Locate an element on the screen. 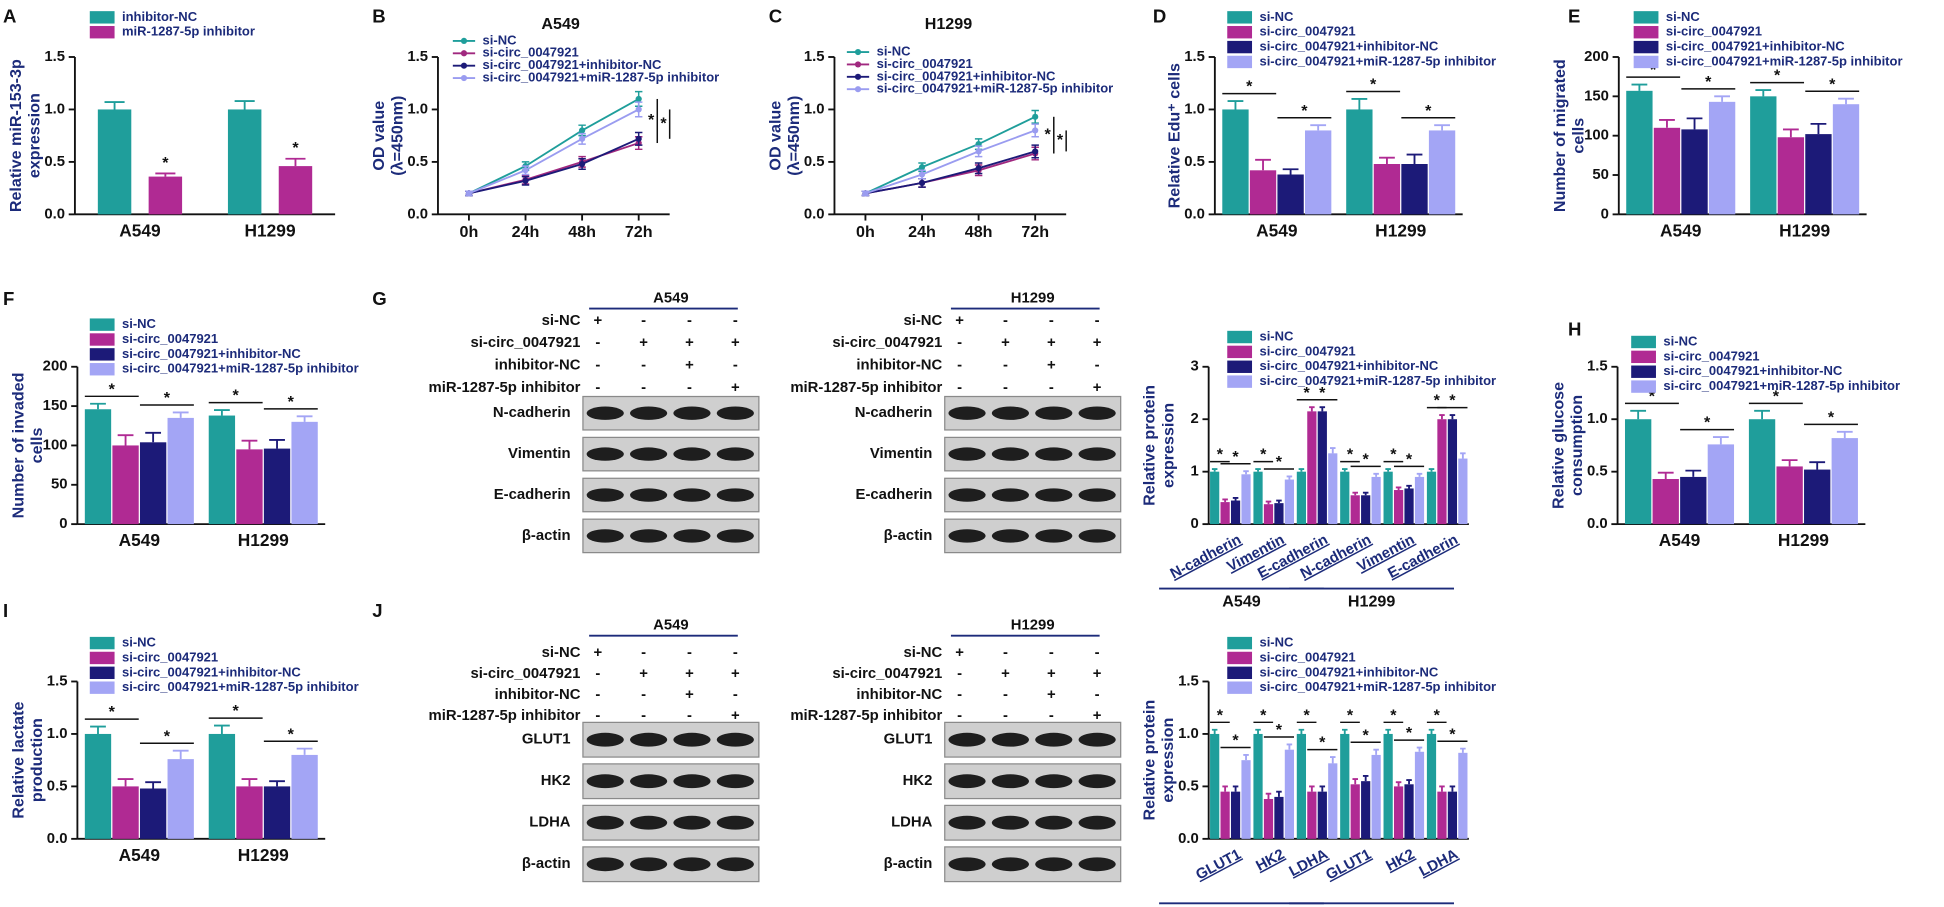 The height and width of the screenshot is (907, 1944). y-axis-label: Relative lactate is located at coordinates (18, 760).